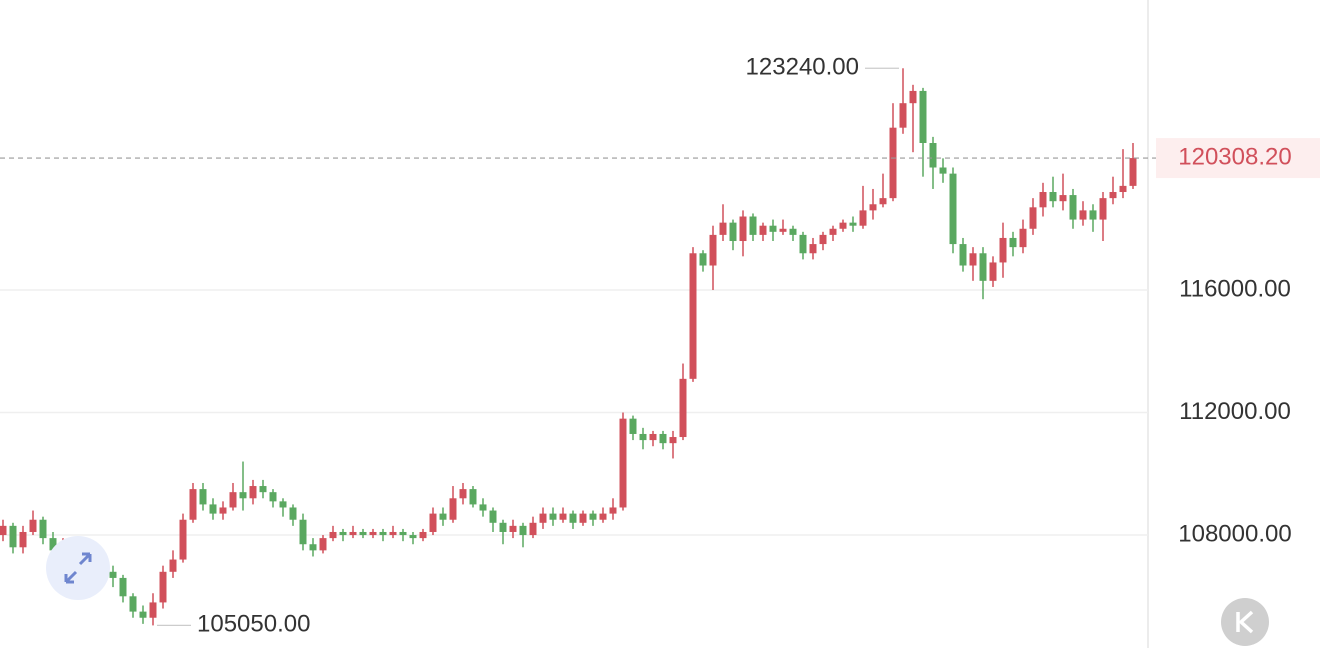 The image size is (1320, 648). I want to click on collapse-button-bg, so click(1245, 622).